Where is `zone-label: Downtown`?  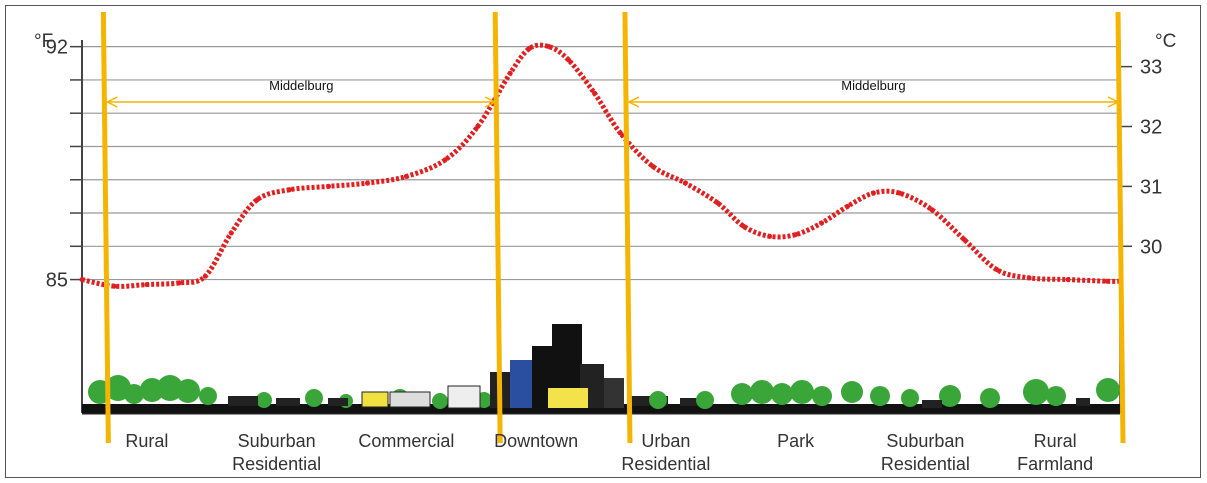 zone-label: Downtown is located at coordinates (536, 441).